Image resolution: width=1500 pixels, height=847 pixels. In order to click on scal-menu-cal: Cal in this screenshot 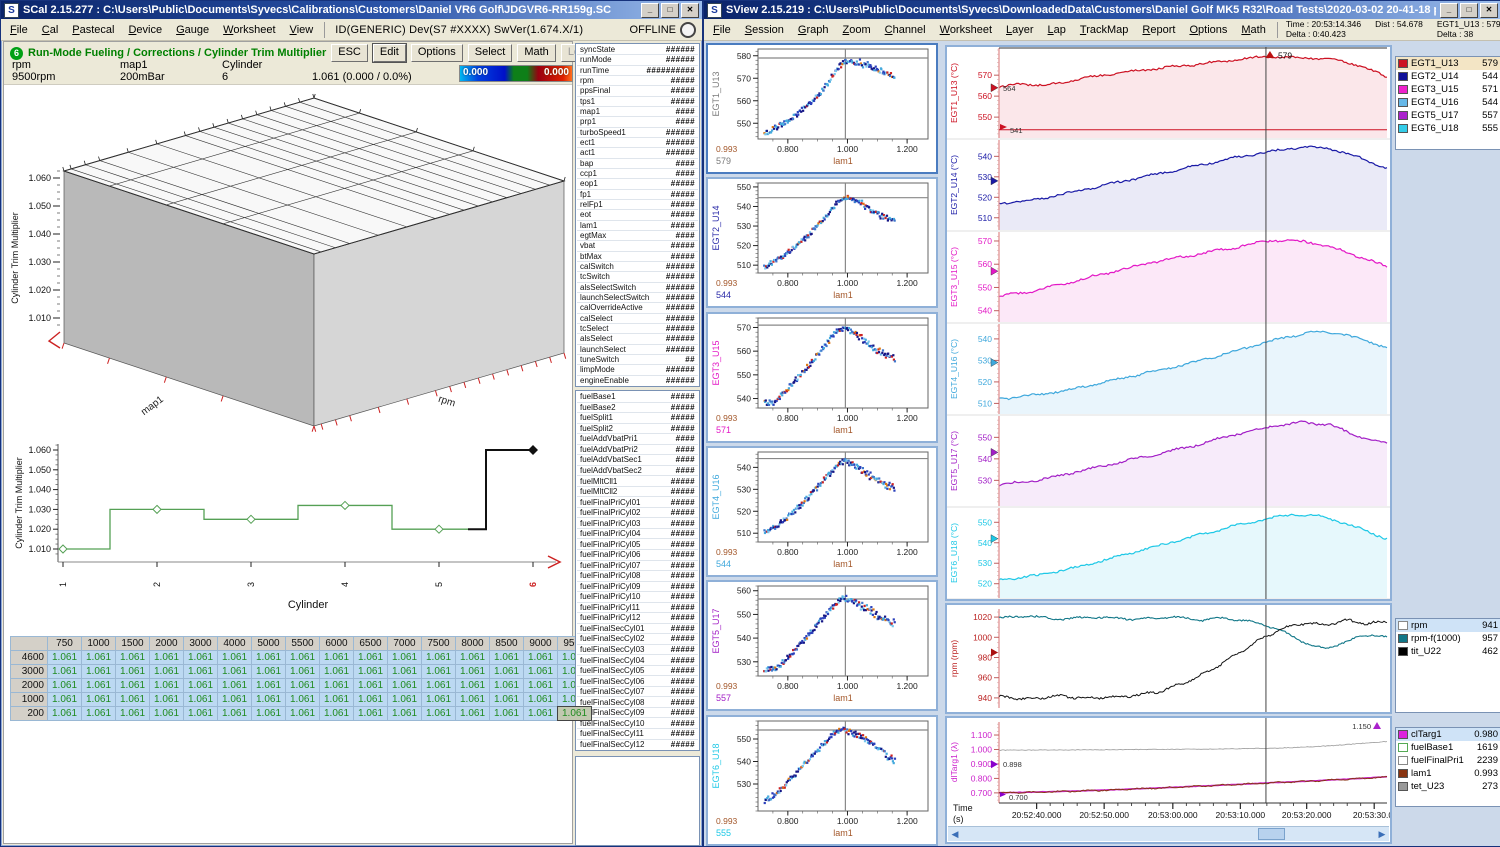, I will do `click(50, 29)`.